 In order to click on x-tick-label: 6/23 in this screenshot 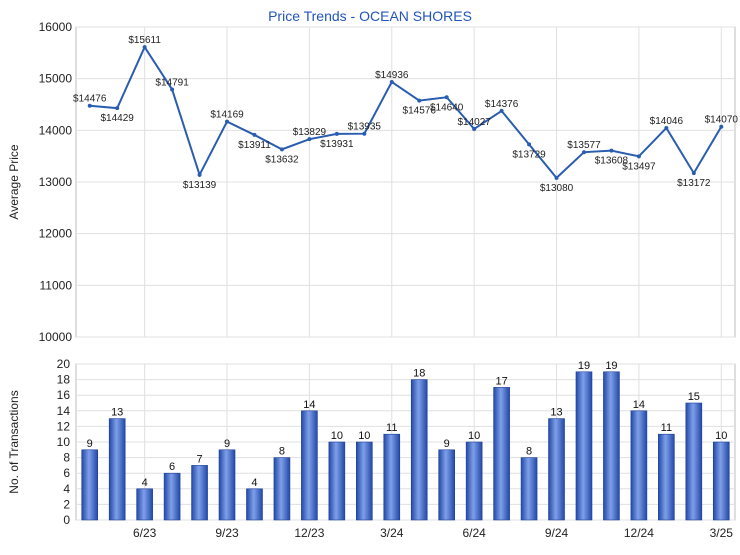, I will do `click(145, 533)`.